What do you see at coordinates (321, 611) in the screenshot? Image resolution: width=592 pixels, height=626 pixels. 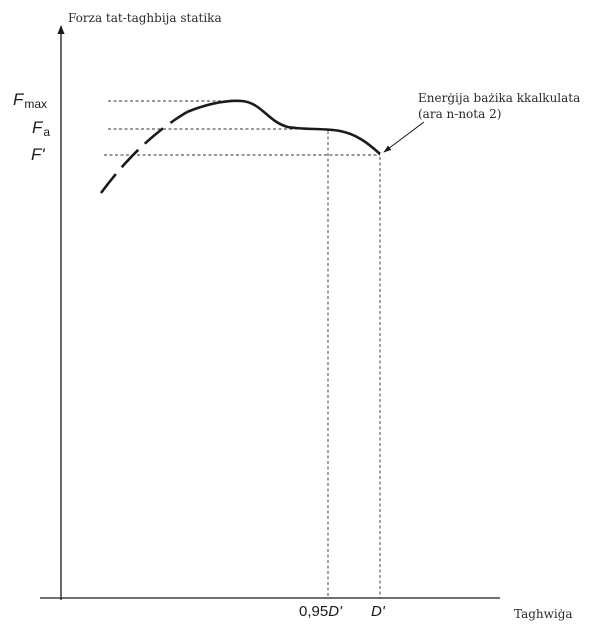 I see `d095-label: 0,95D'` at bounding box center [321, 611].